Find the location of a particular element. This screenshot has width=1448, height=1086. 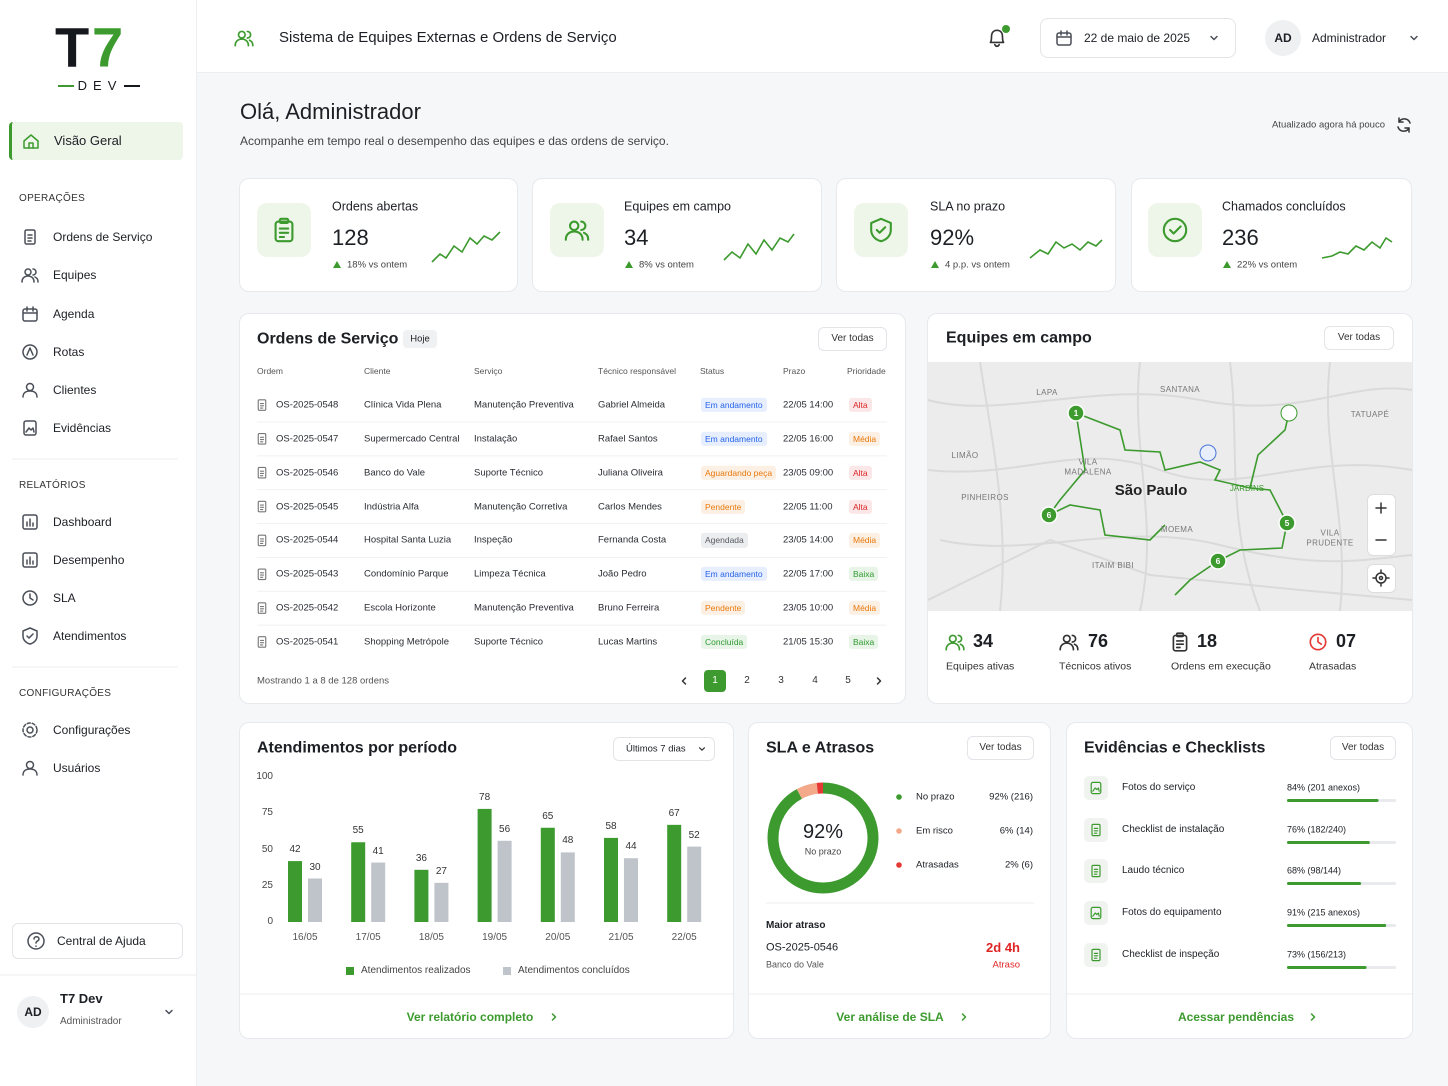

nav-item: Desempenho is located at coordinates (89, 559).